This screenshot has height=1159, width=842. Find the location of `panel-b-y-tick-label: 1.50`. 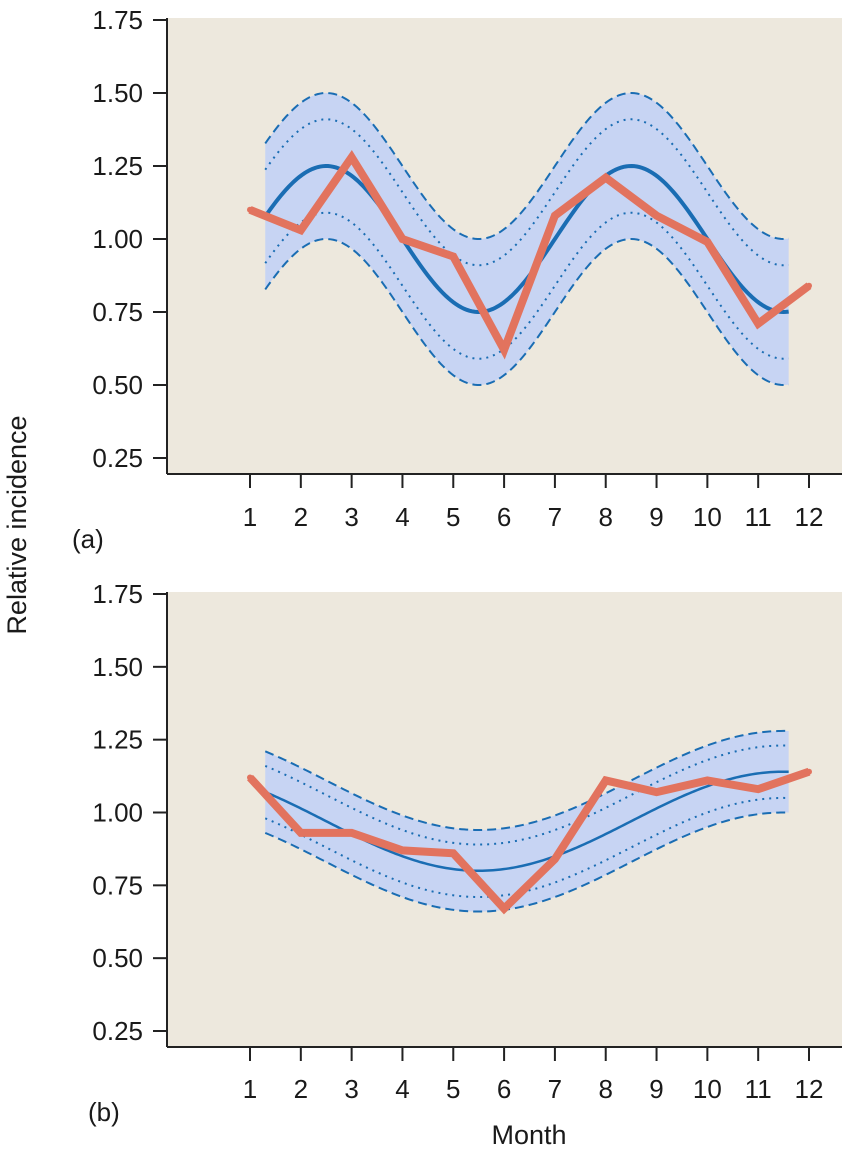

panel-b-y-tick-label: 1.50 is located at coordinates (117, 667).